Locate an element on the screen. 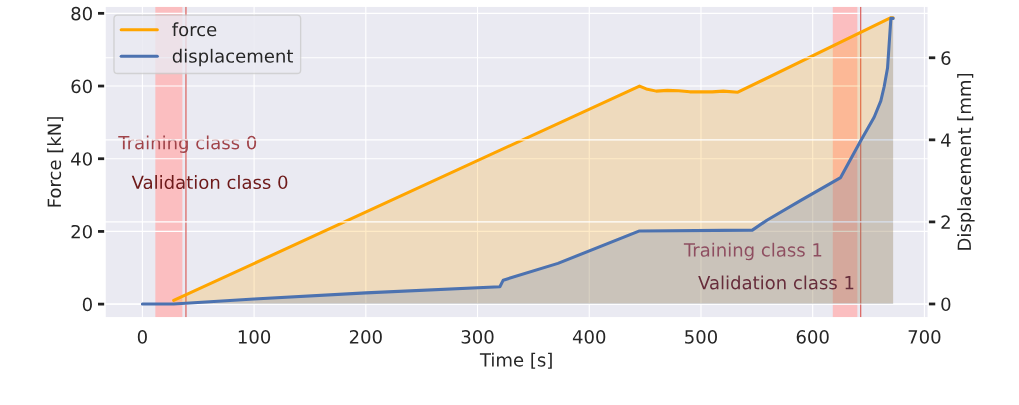 This screenshot has width=1019, height=405. y-tick-label: 40 is located at coordinates (81, 159).